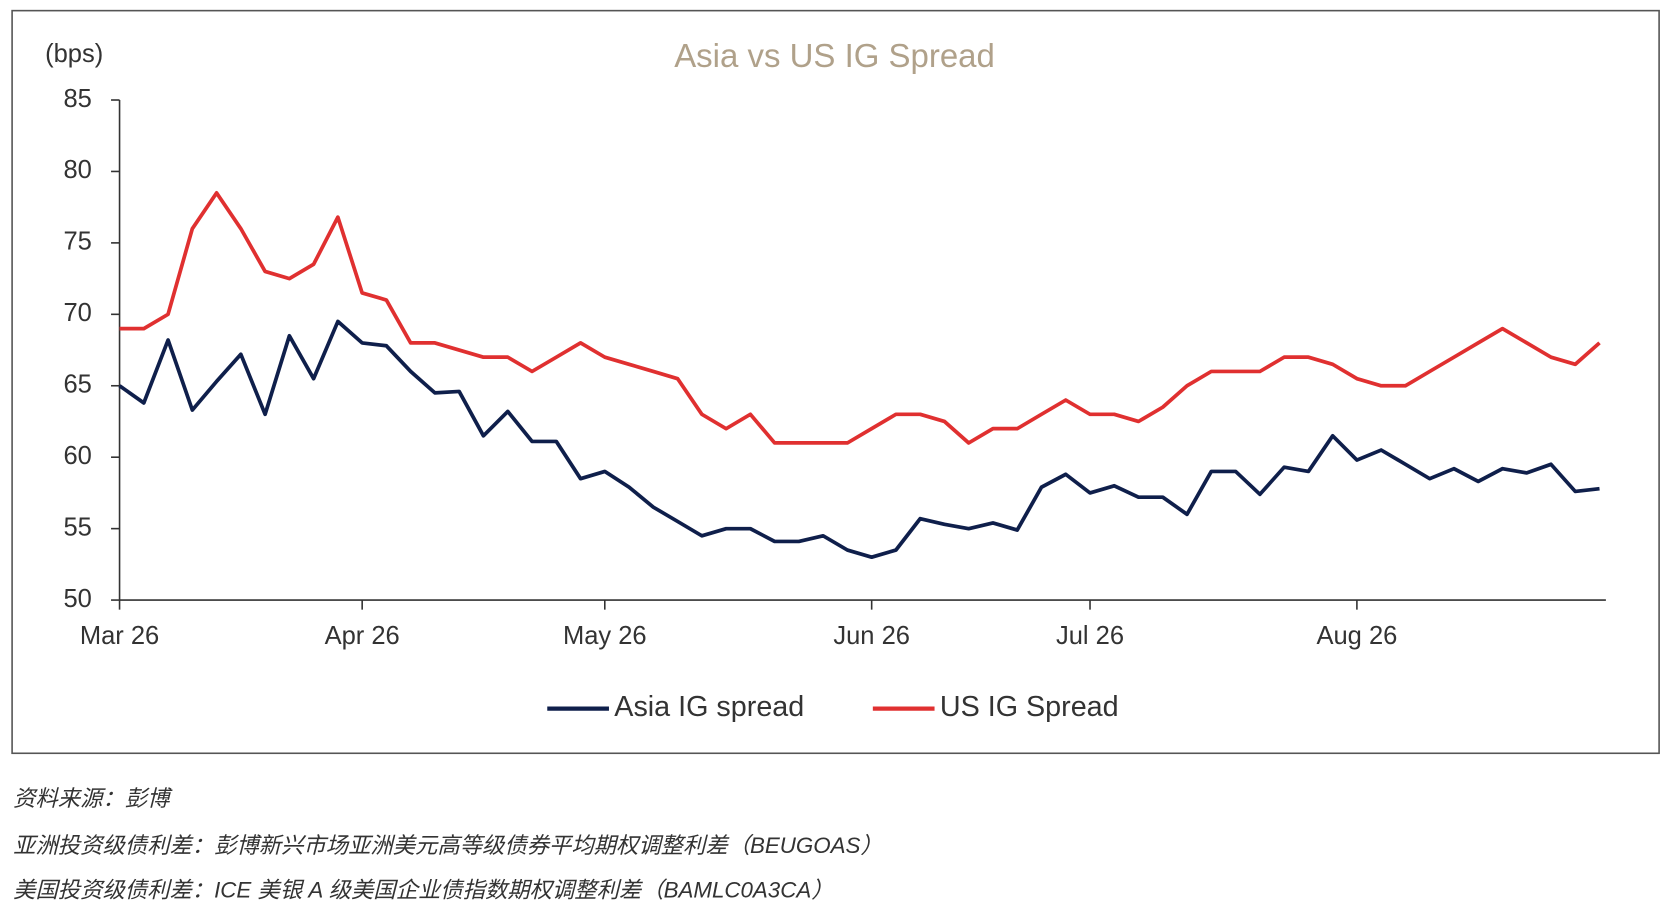 This screenshot has width=1668, height=915. What do you see at coordinates (605, 636) in the screenshot?
I see `x-tick-label: May 26` at bounding box center [605, 636].